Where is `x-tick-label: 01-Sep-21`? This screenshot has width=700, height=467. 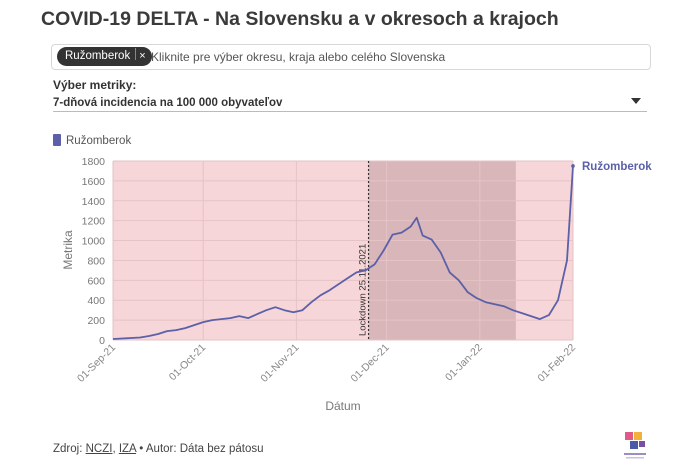
x-tick-label: 01-Sep-21 is located at coordinates (96, 363).